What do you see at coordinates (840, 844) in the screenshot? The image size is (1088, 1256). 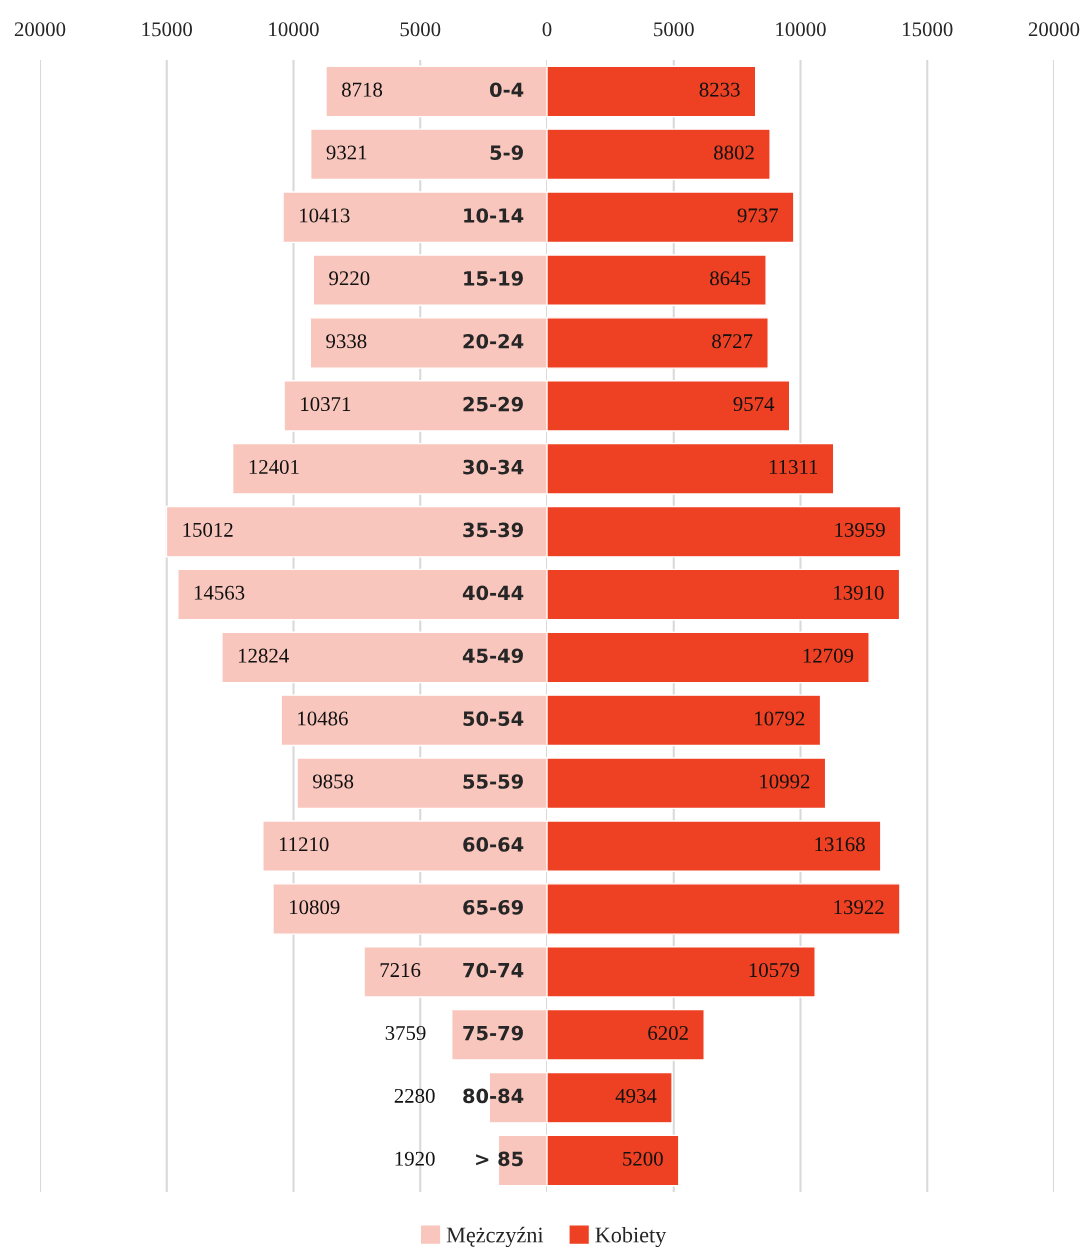 I see `data-label: 13168` at bounding box center [840, 844].